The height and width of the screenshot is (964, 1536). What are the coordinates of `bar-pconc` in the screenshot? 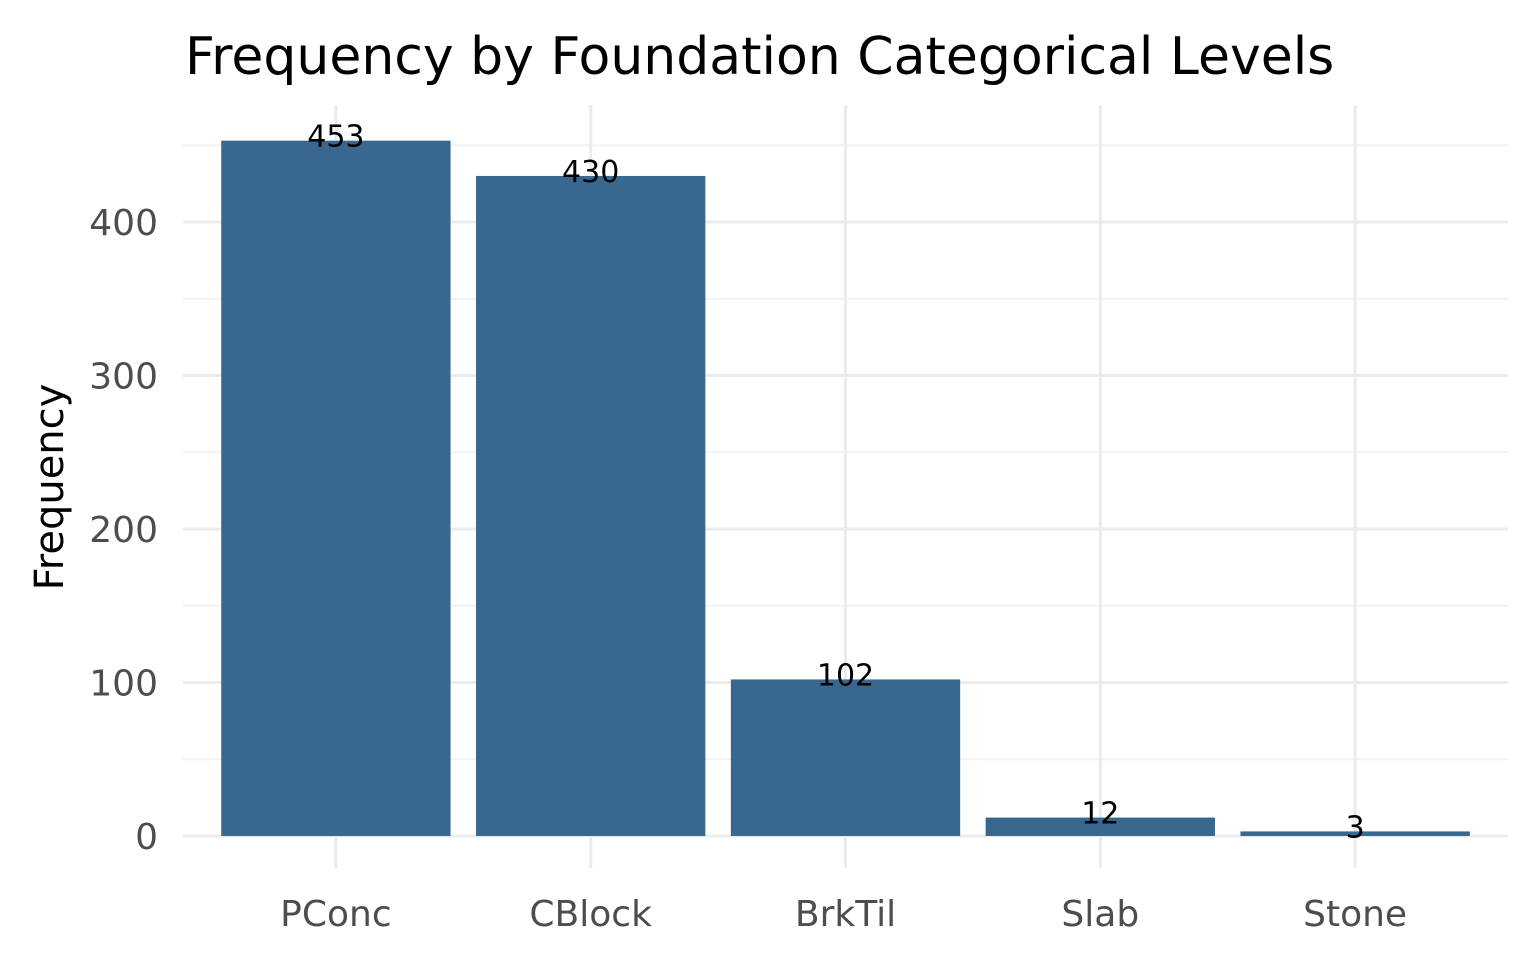 It's located at (336, 488).